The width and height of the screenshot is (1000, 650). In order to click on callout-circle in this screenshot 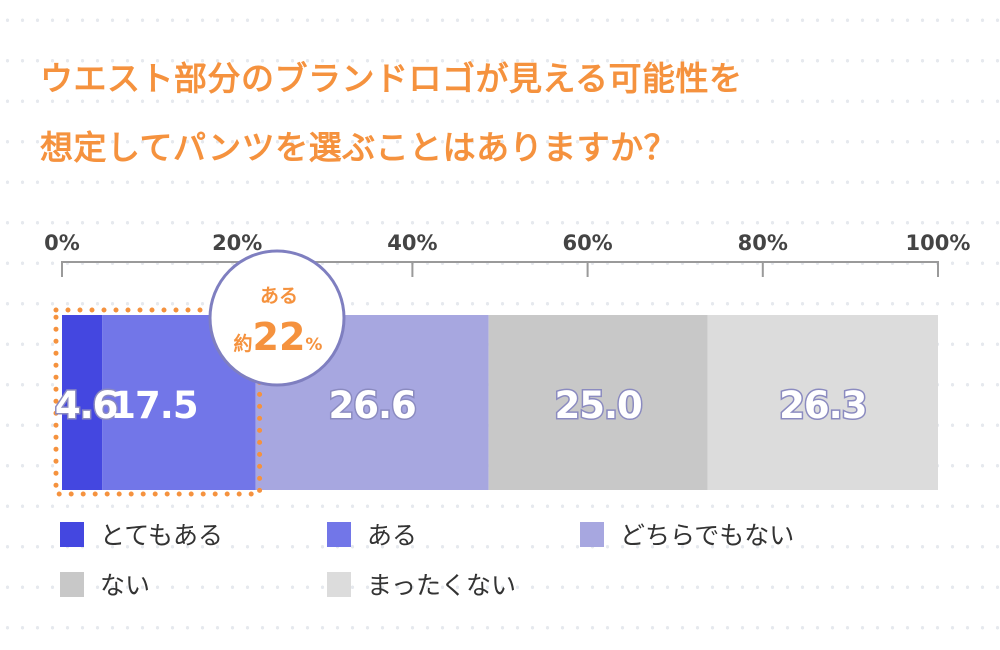, I will do `click(277, 318)`.